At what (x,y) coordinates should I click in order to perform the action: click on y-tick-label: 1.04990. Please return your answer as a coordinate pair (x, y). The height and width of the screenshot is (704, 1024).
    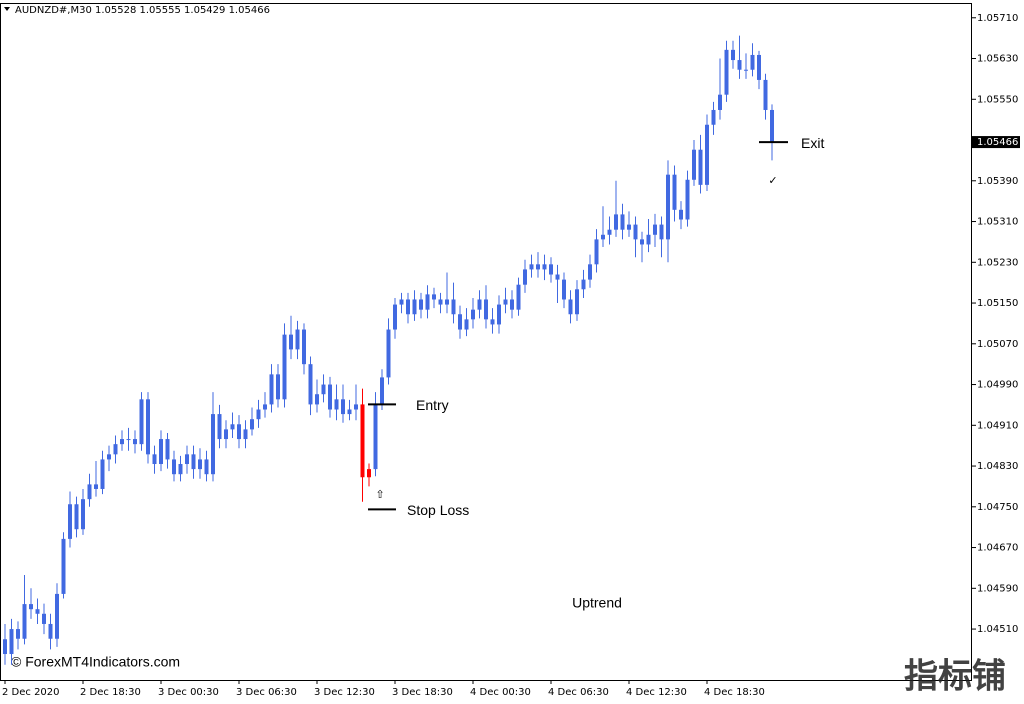
    Looking at the image, I should click on (997, 385).